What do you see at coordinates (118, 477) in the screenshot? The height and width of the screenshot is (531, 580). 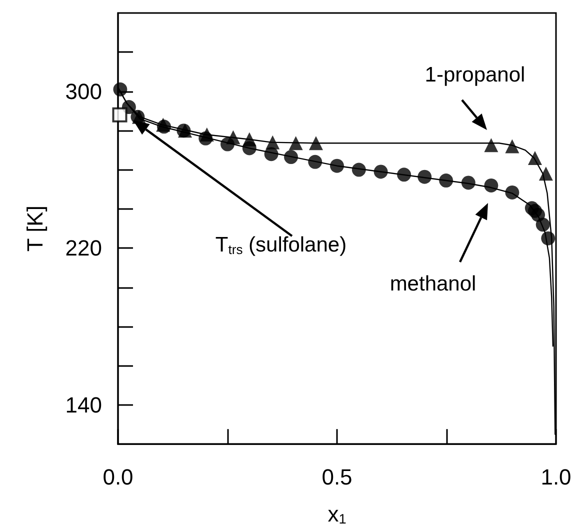 I see `x-tick-label: 0.0` at bounding box center [118, 477].